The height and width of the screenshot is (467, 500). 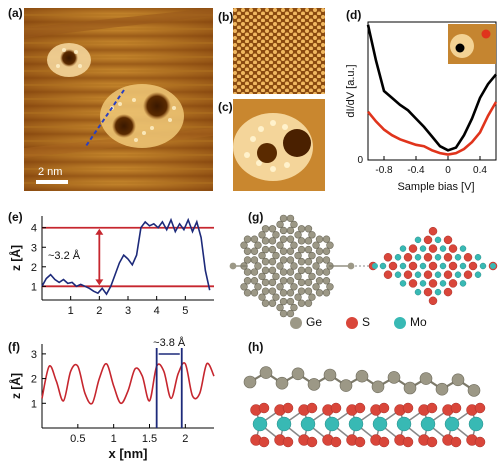 What do you see at coordinates (77, 439) in the screenshot?
I see `x-tick-label: 0.5` at bounding box center [77, 439].